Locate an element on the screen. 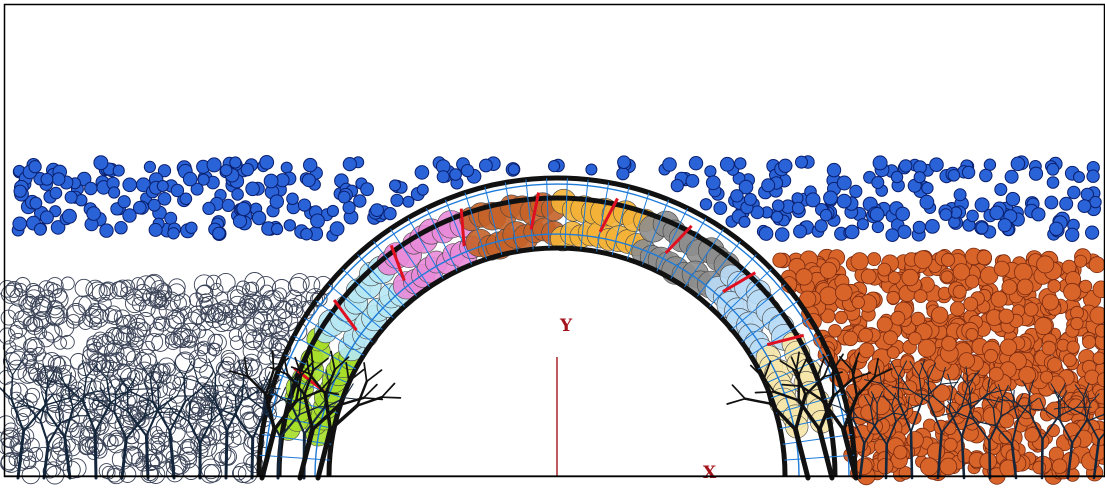 The width and height of the screenshot is (1105, 493). right-soil-particles is located at coordinates (938, 366).